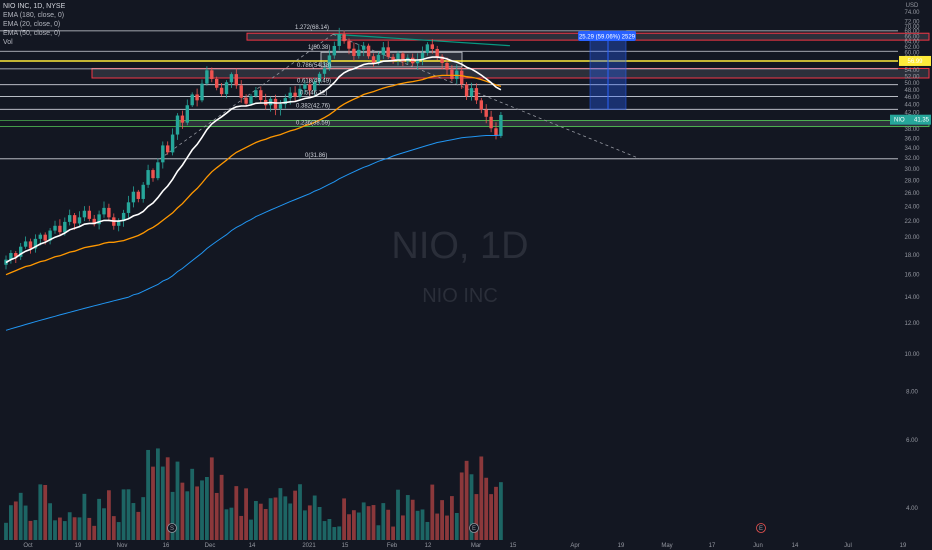  I want to click on price-axis-tick: 36.00, so click(912, 139).